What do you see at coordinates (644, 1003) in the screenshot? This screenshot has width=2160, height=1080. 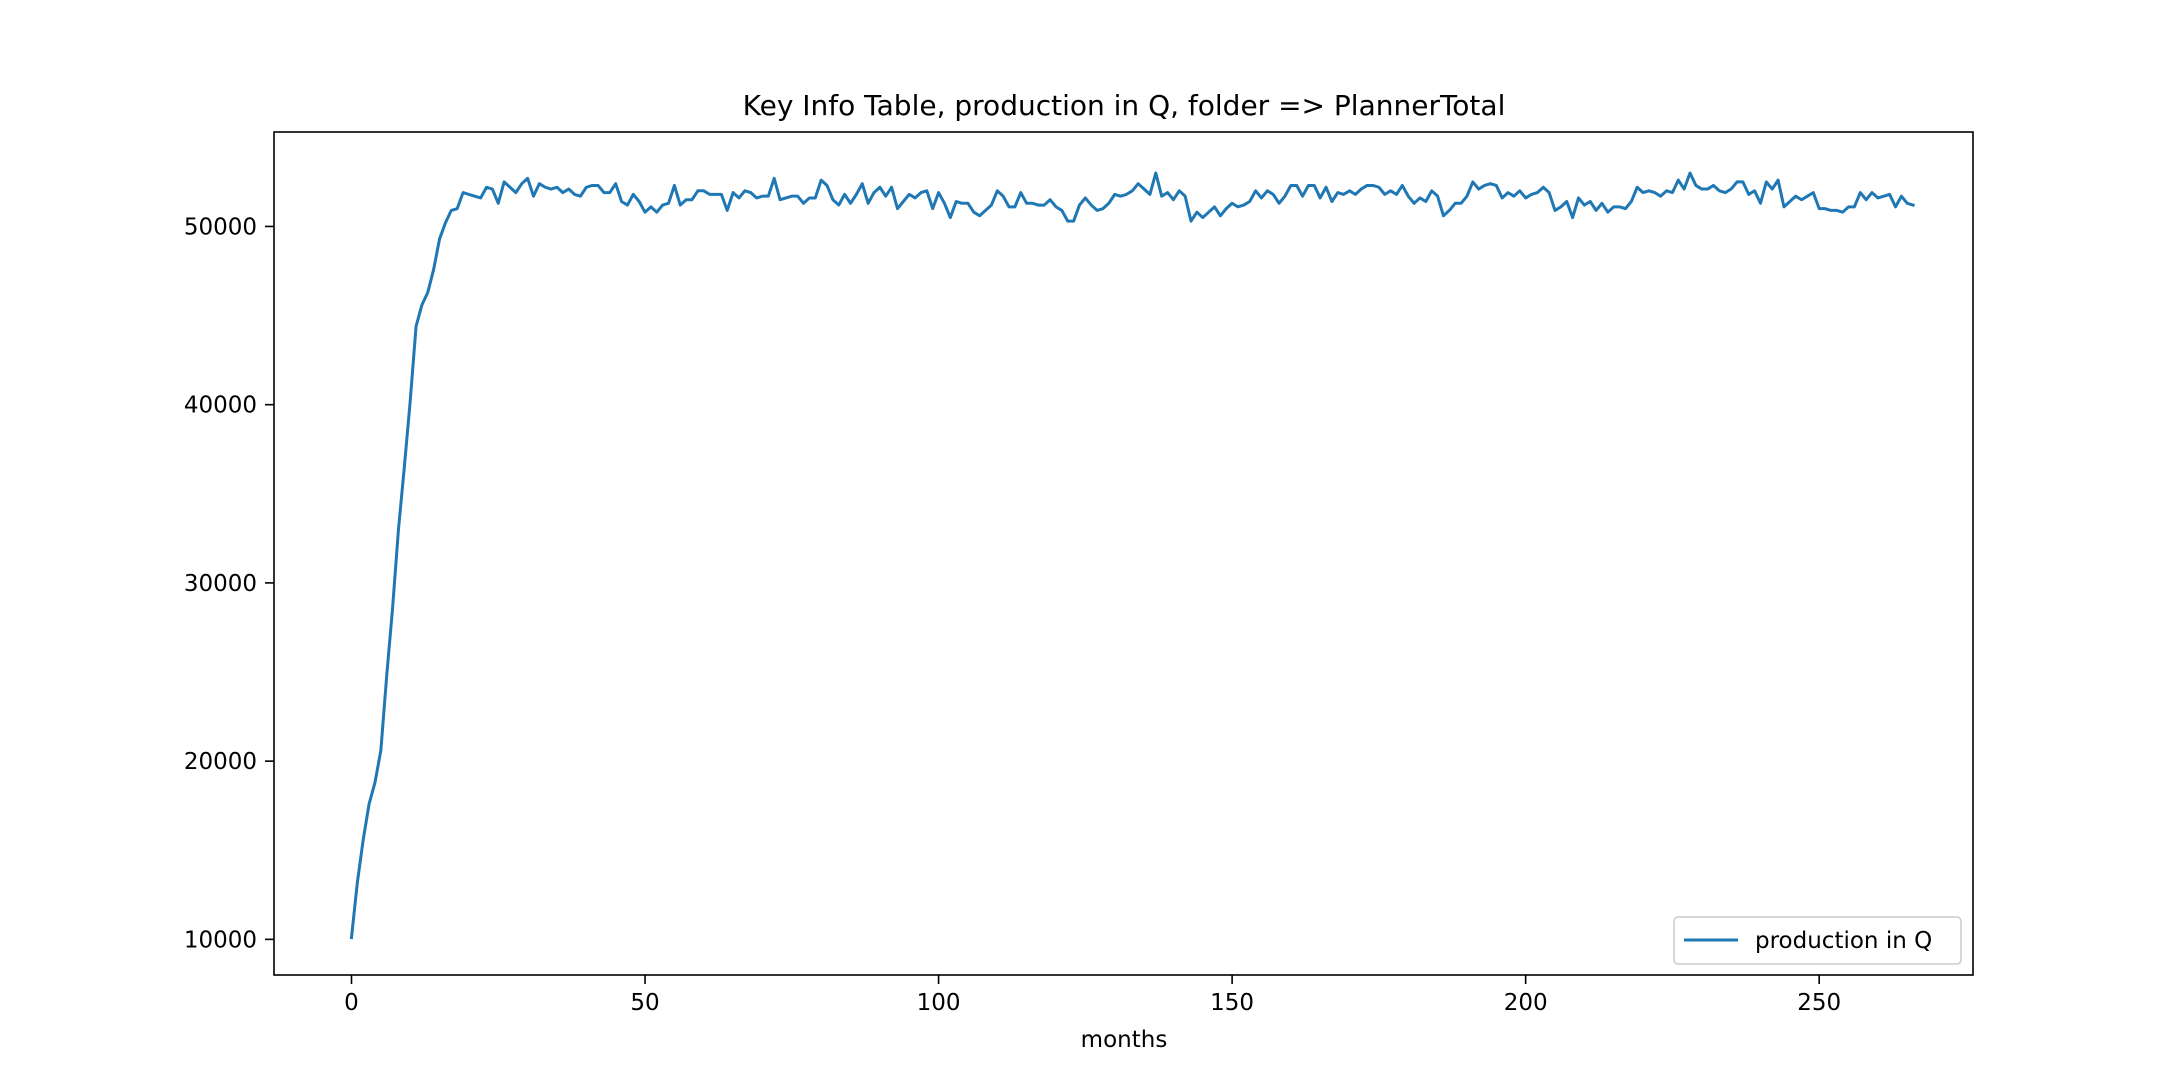 I see `x-tick-label: 50` at bounding box center [644, 1003].